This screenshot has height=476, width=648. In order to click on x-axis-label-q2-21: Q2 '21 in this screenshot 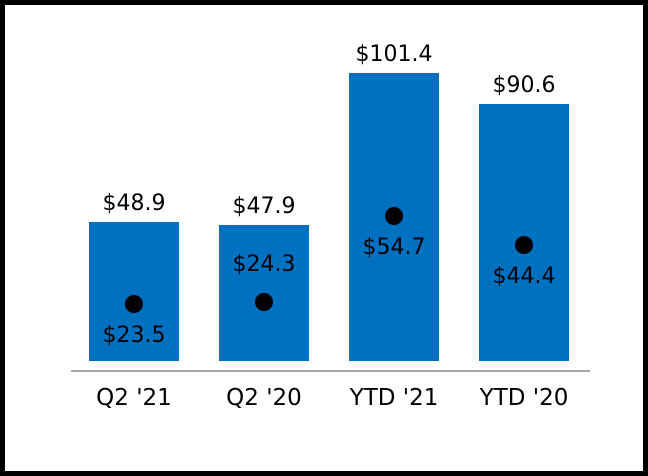, I will do `click(134, 398)`.